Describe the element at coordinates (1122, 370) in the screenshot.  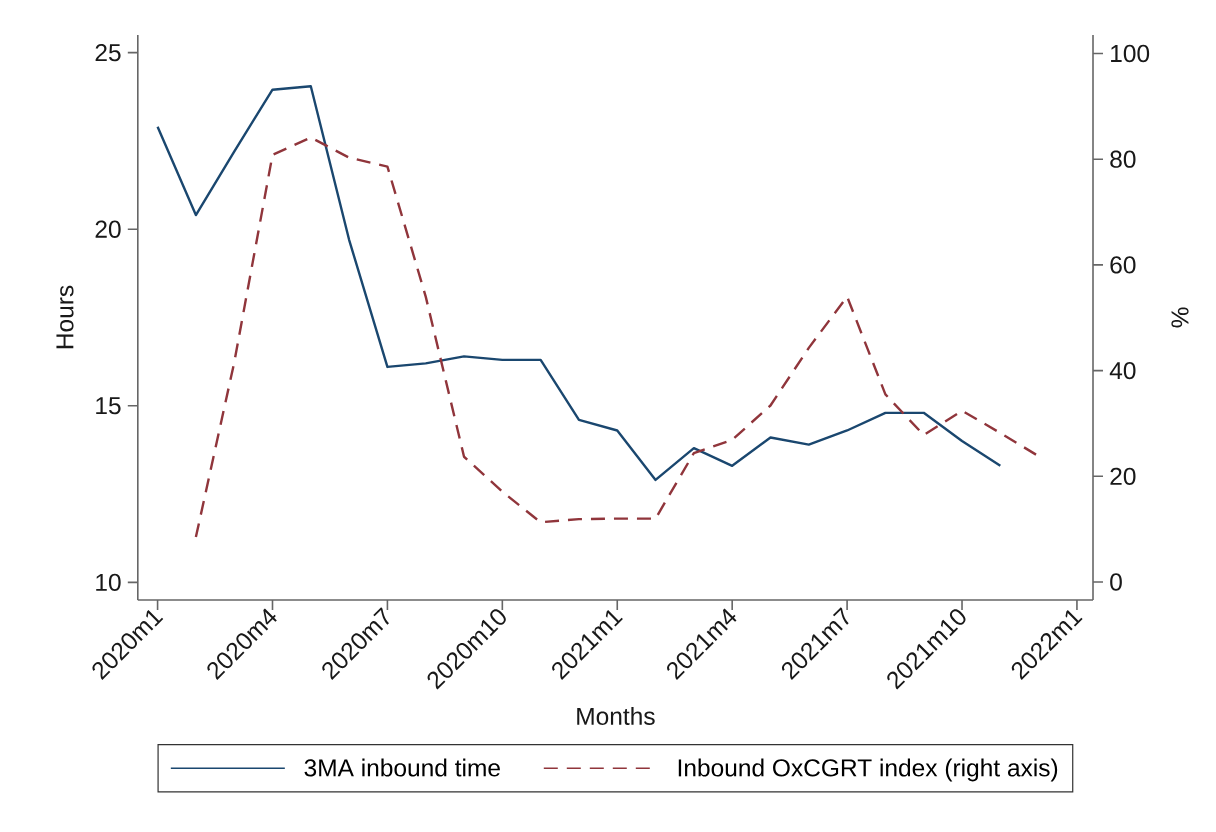
I see `y2-tick-label: 40` at that location.